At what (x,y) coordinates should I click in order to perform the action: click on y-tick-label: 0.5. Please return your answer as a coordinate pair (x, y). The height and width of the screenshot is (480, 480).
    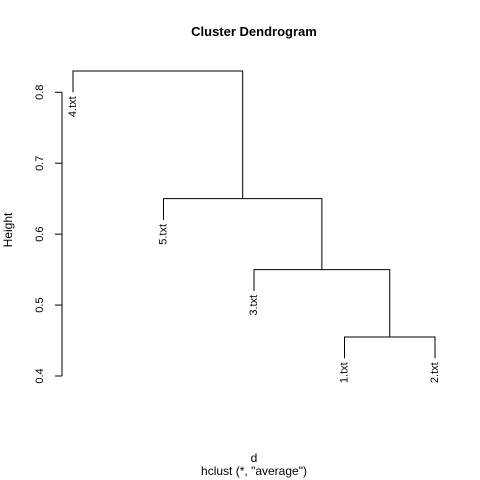
    Looking at the image, I should click on (40, 304).